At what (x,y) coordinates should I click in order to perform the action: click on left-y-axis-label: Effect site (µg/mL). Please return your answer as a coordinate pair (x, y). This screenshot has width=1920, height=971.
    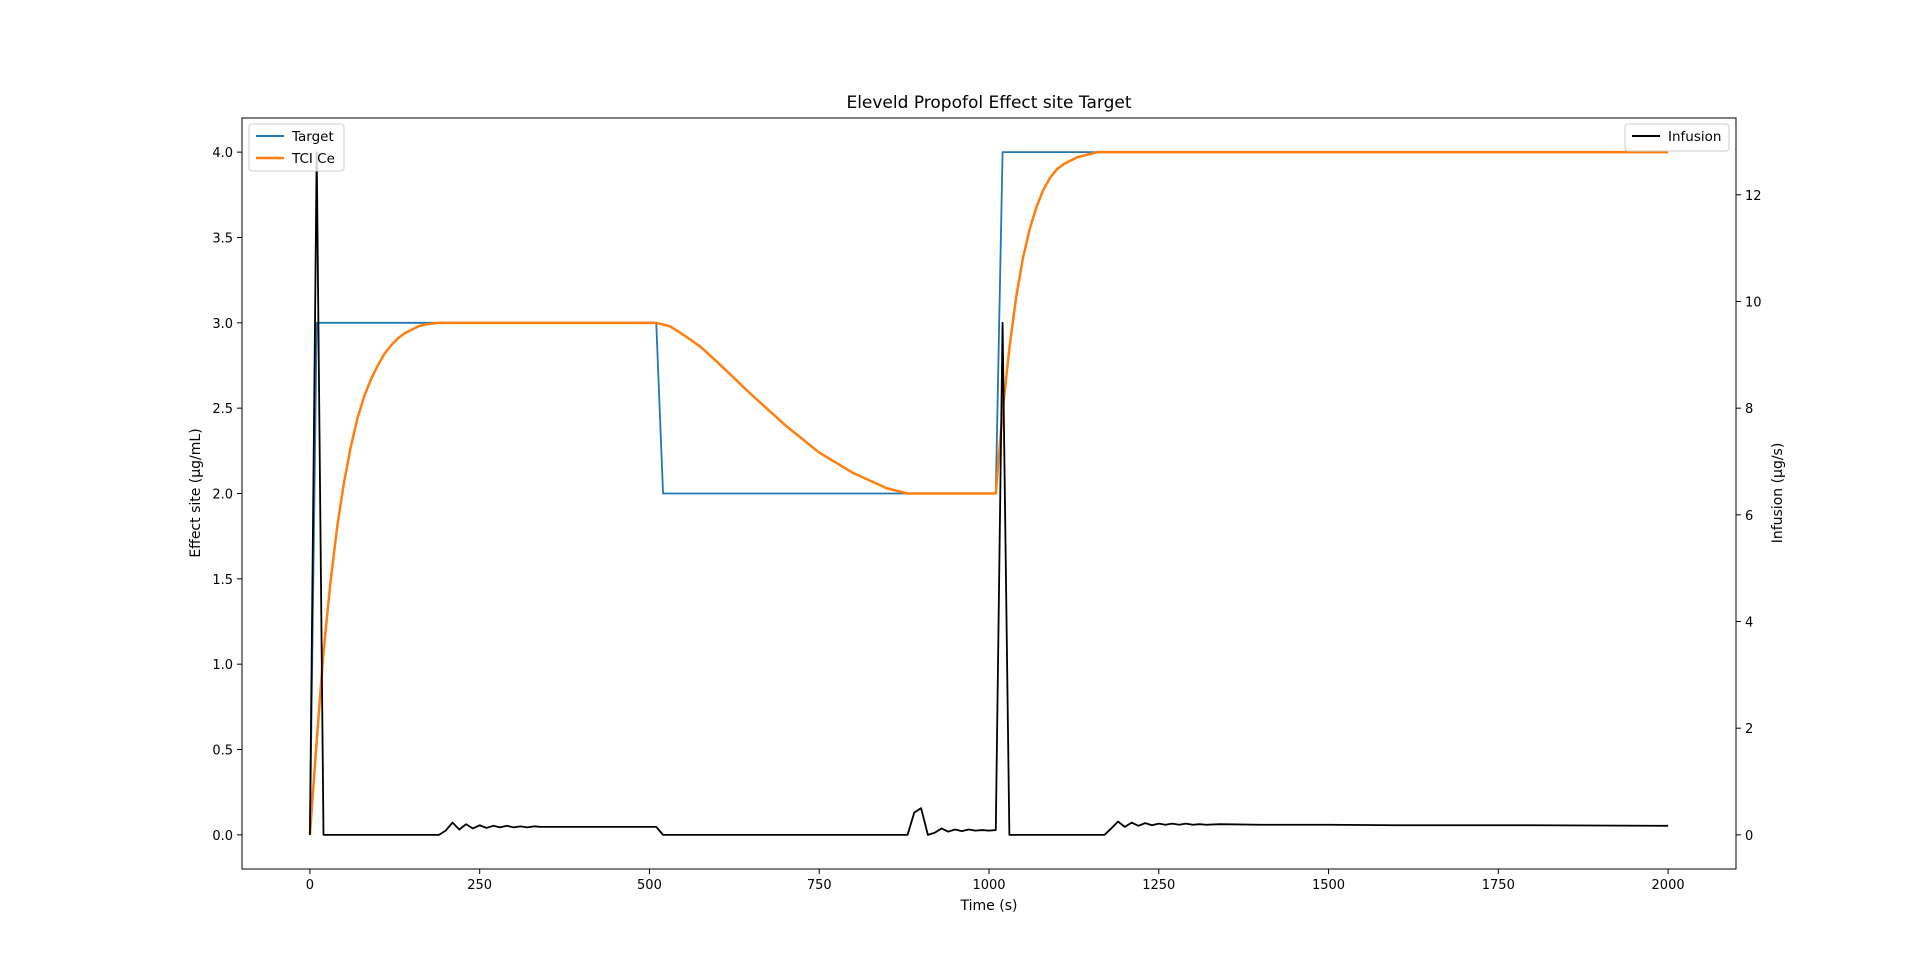
    Looking at the image, I should click on (196, 492).